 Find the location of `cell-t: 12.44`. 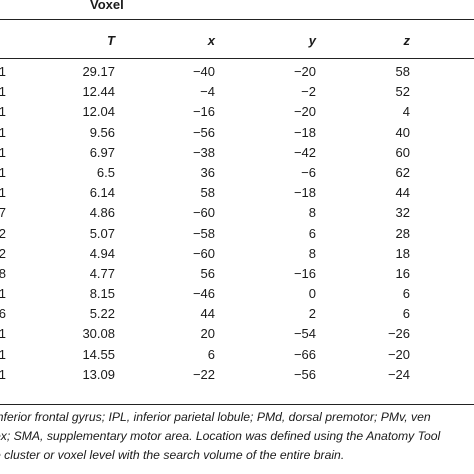

cell-t: 12.44 is located at coordinates (98, 92).